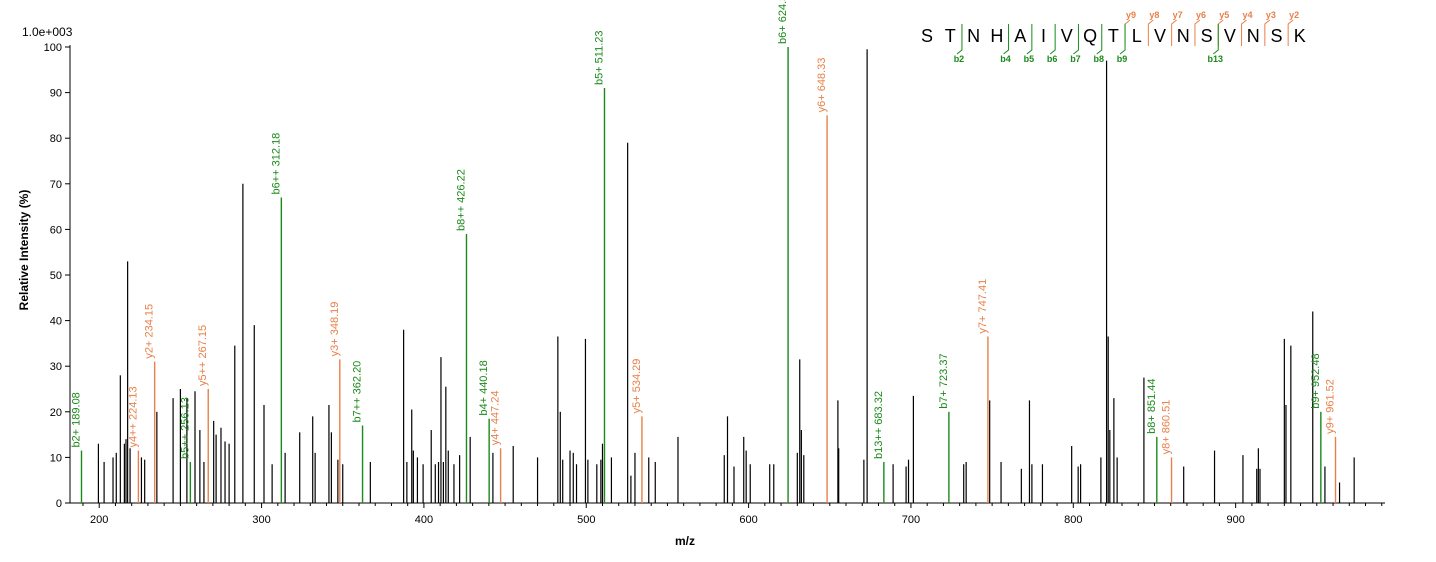 This screenshot has height=562, width=1436. Describe the element at coordinates (1090, 36) in the screenshot. I see `sequence-residue: Q` at that location.